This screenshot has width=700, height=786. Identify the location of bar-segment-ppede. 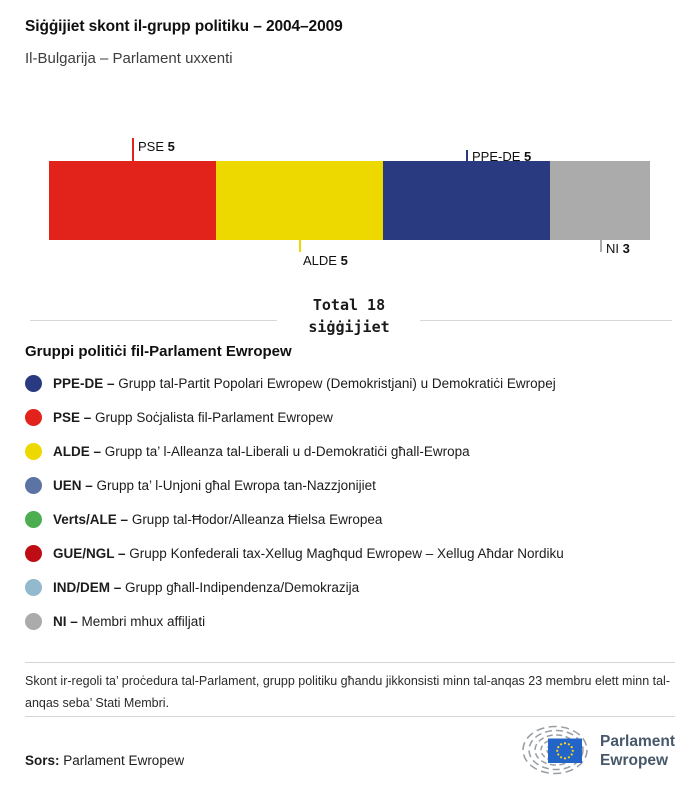
(466, 200).